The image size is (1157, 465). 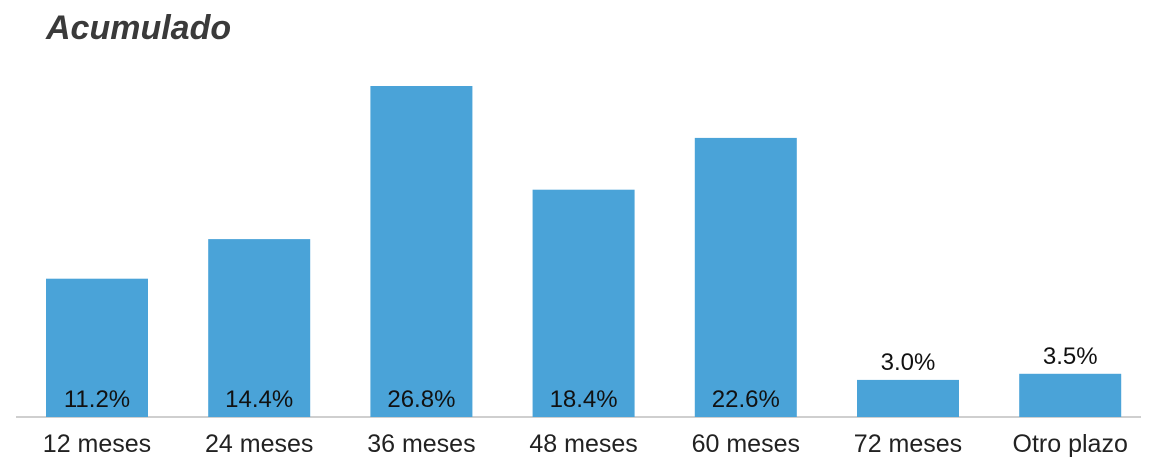 What do you see at coordinates (259, 444) in the screenshot?
I see `category-label-24-meses: 24 meses` at bounding box center [259, 444].